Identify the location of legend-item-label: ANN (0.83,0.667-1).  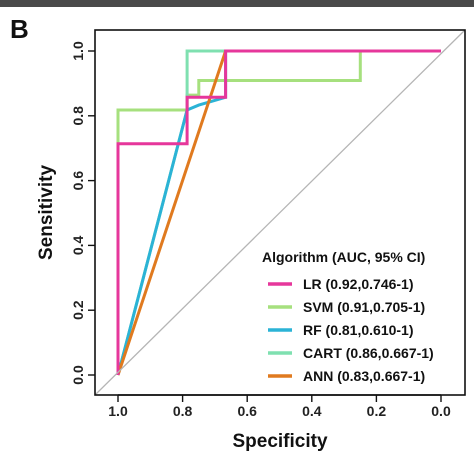
(364, 376).